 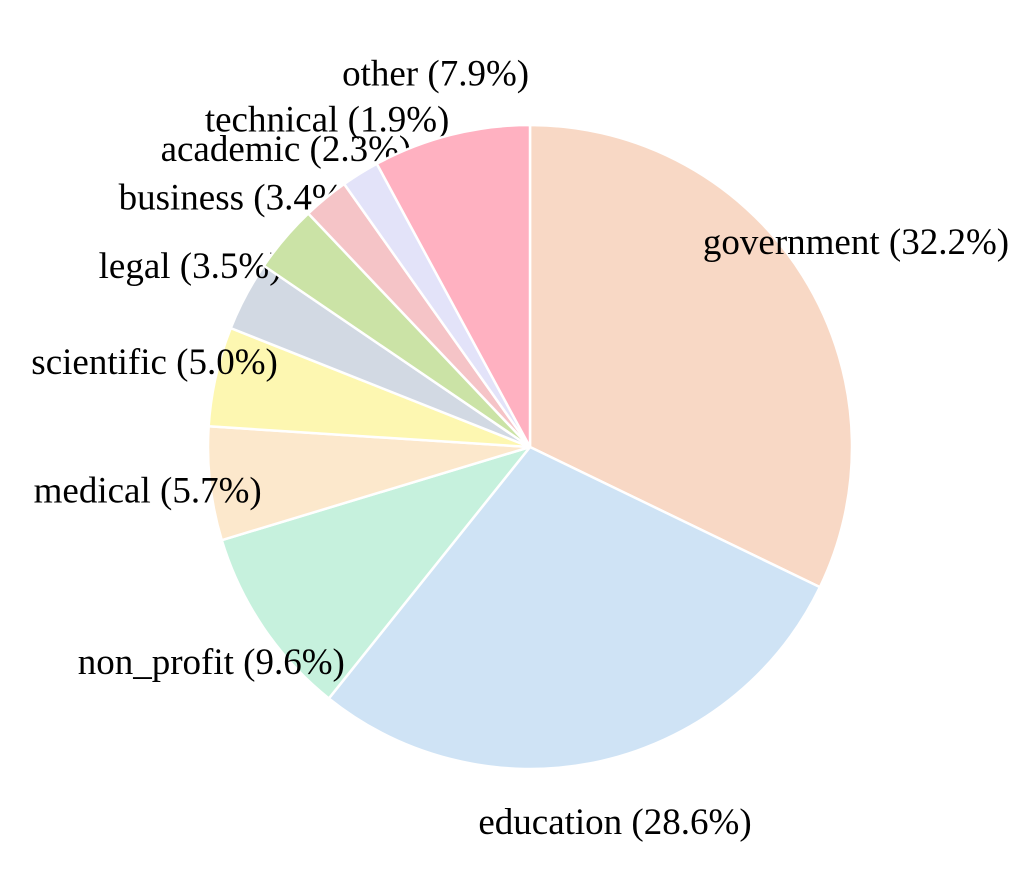 I want to click on slice-label-medical: medical (5.7%), so click(x=148, y=491).